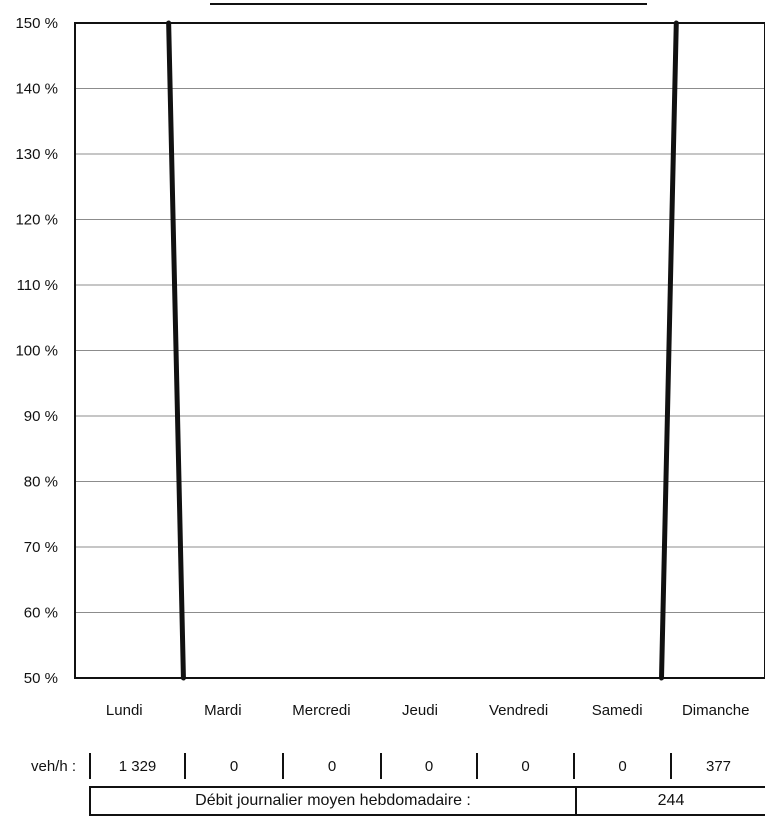 This screenshot has height=817, width=765. Describe the element at coordinates (124, 710) in the screenshot. I see `x-tick-label: Lundi` at that location.